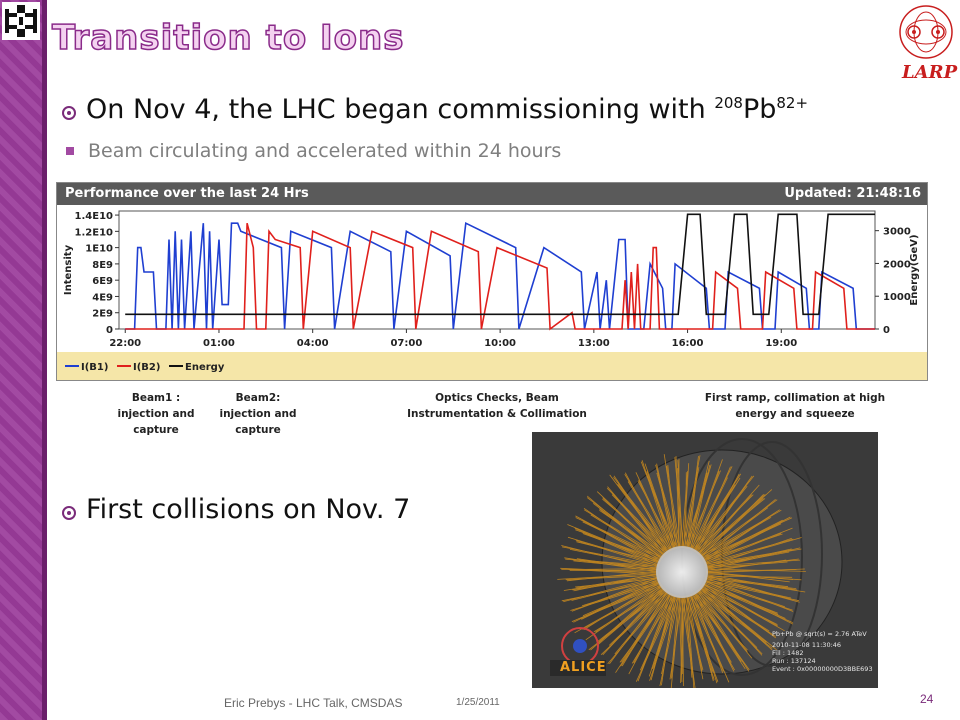  Describe the element at coordinates (313, 703) in the screenshot. I see `footer-author: Eric Prebys - LHC Talk, CMSDAS` at that location.